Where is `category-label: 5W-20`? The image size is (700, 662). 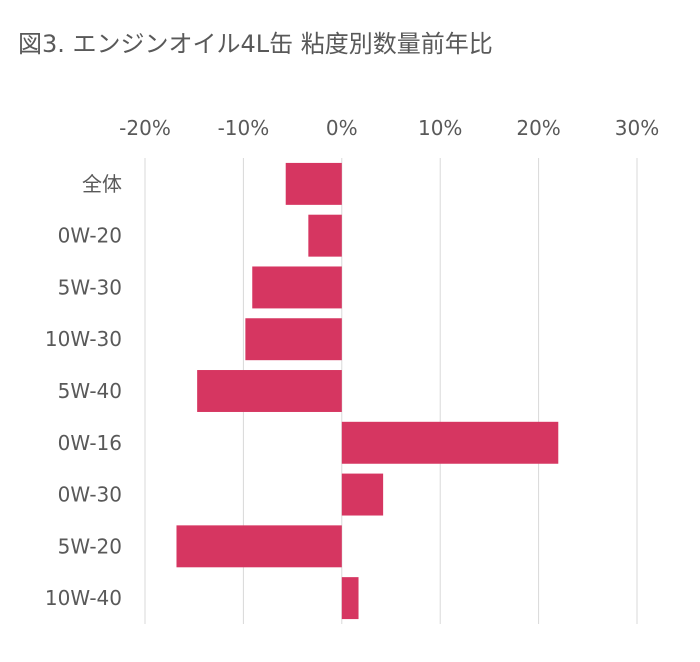
category-label: 5W-20 is located at coordinates (90, 546).